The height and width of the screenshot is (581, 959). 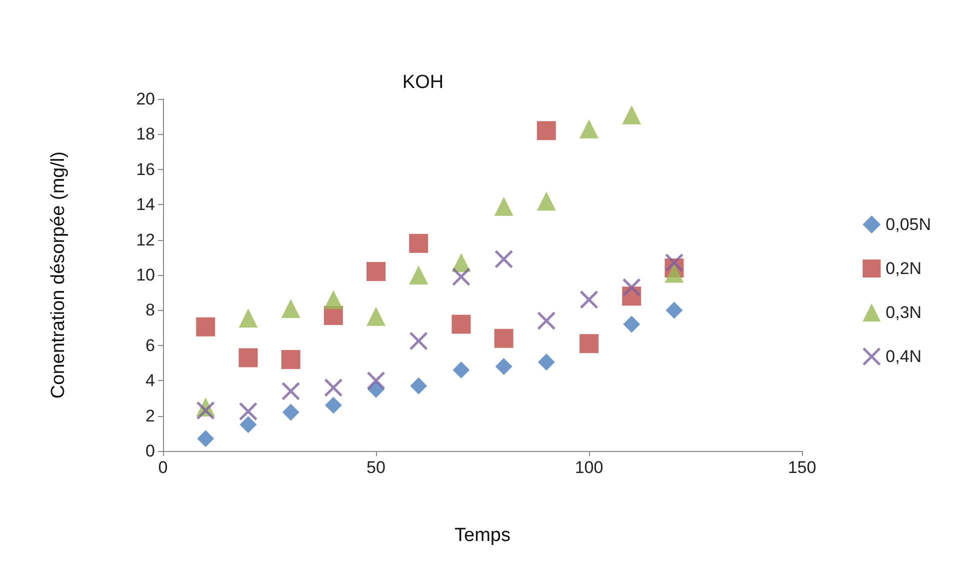 I want to click on y-tick-label: 6, so click(x=150, y=345).